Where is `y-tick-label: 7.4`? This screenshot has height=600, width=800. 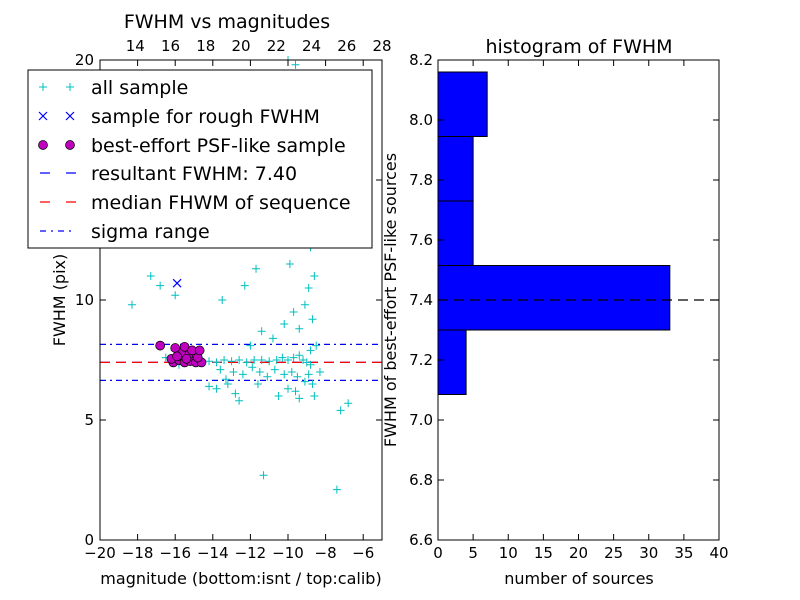 y-tick-label: 7.4 is located at coordinates (421, 300).